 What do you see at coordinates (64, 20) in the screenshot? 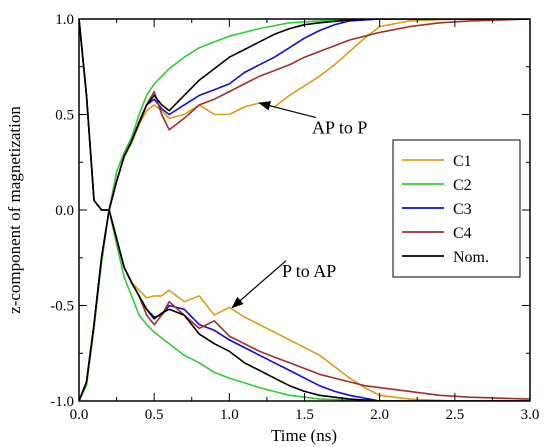
I see `y-tick-label: 1.0` at bounding box center [64, 20].